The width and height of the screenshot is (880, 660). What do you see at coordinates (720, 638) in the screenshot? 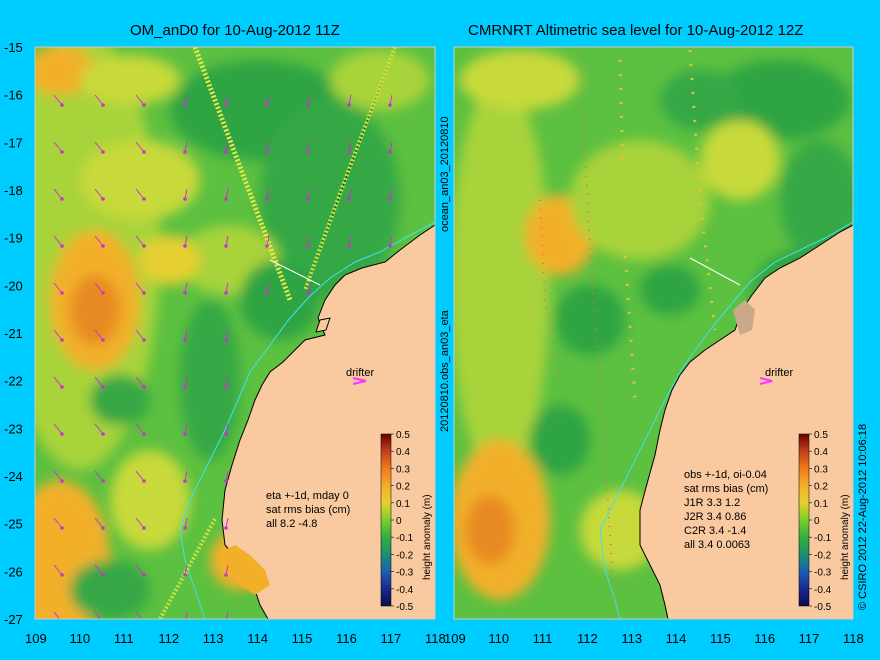
I see `x-tick-label: 115` at bounding box center [720, 638].